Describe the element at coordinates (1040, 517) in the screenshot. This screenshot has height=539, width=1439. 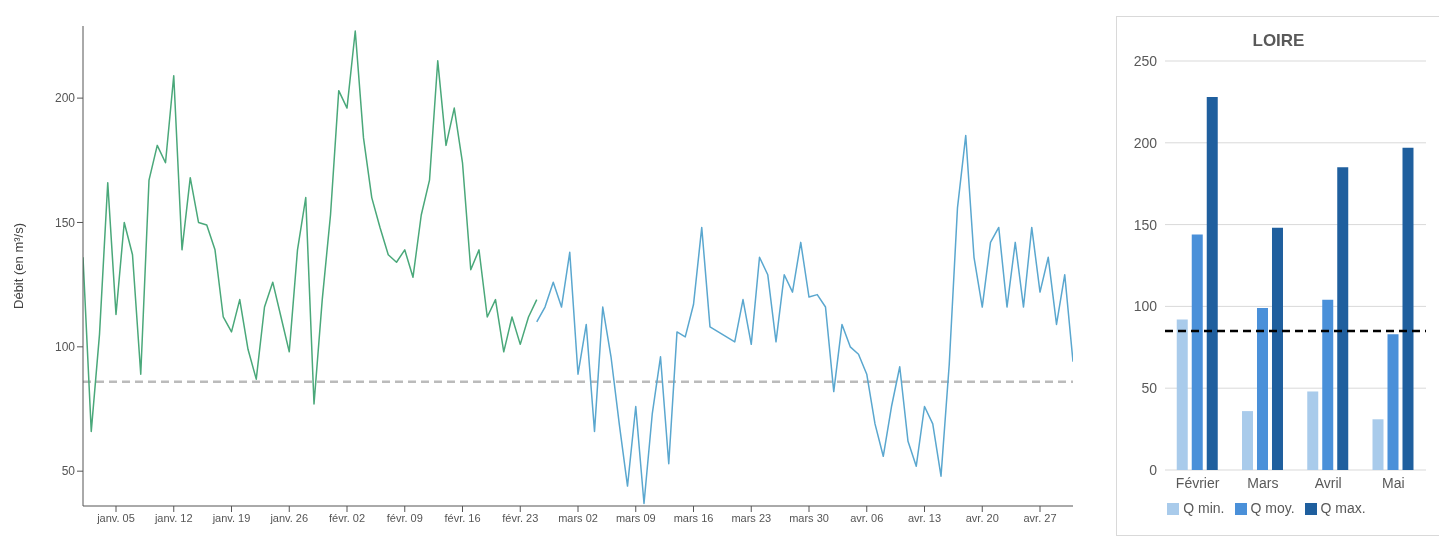
I see `x-tick-label: avr. 27` at that location.